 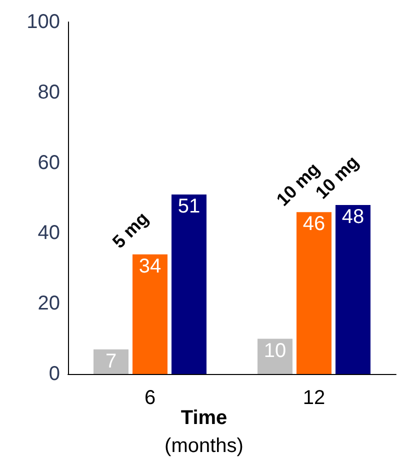 What do you see at coordinates (49, 92) in the screenshot?
I see `y-tick-label: 80` at bounding box center [49, 92].